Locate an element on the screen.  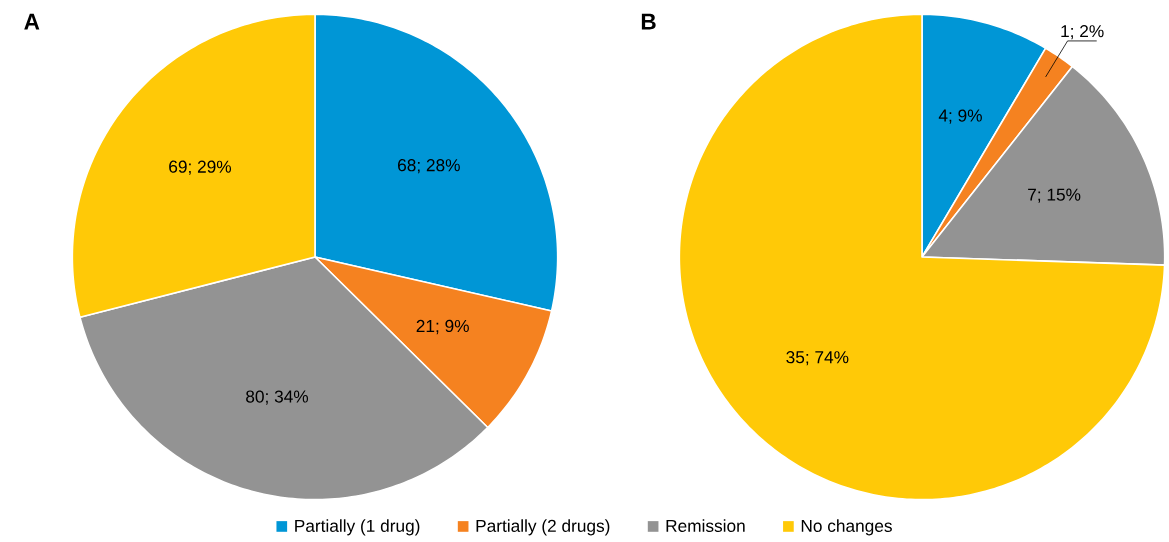
data-label: 1; 2% is located at coordinates (1082, 32).